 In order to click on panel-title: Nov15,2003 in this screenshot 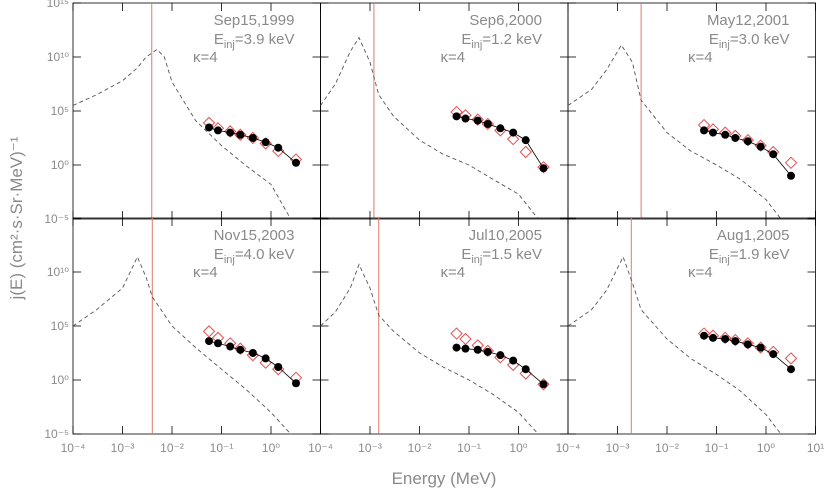, I will do `click(254, 235)`.